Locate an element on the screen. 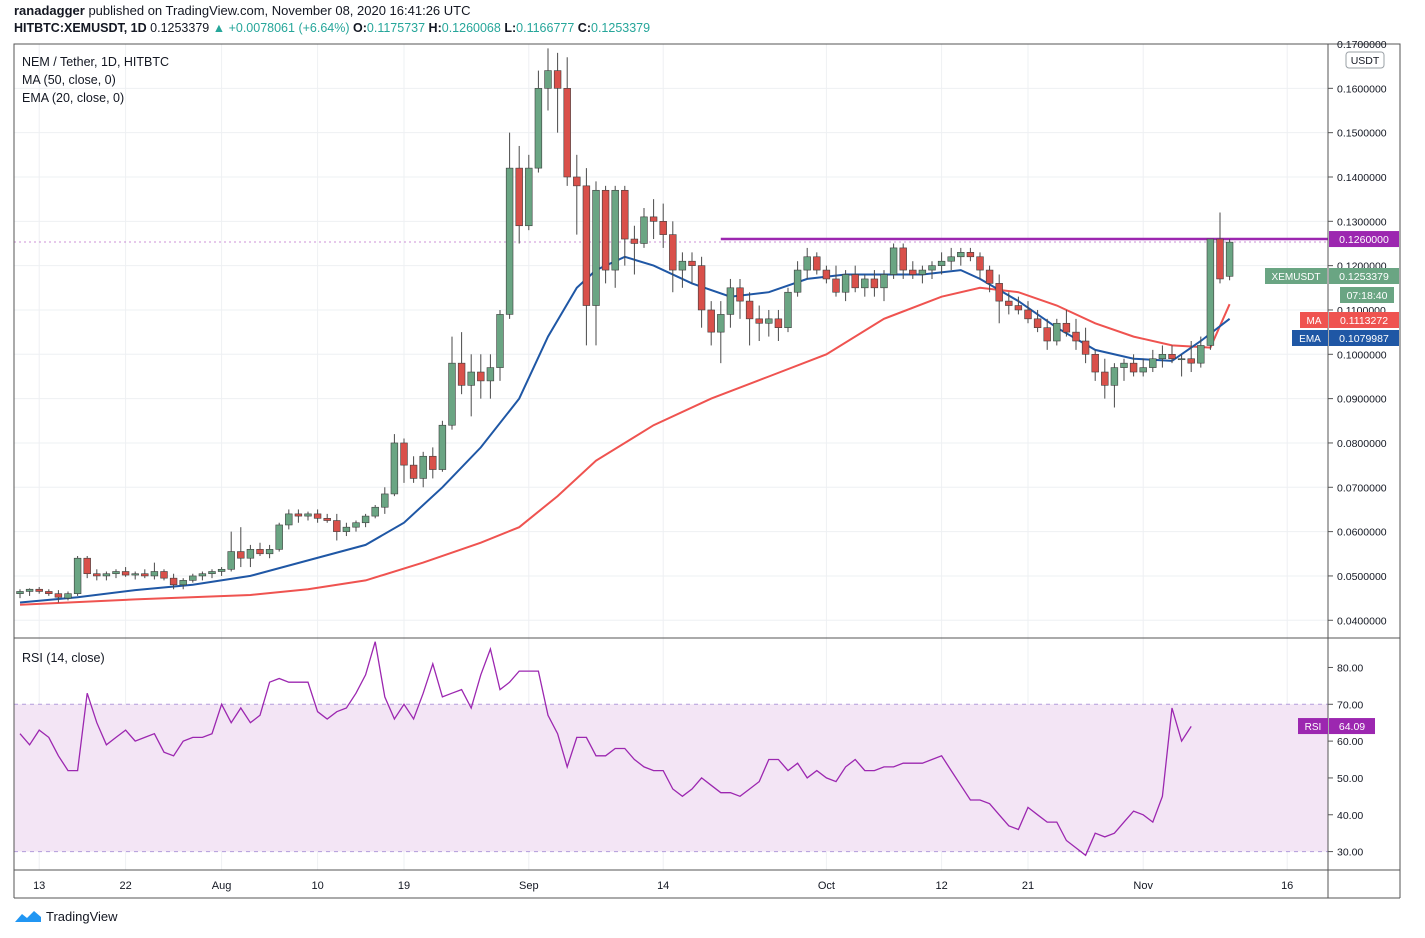 The width and height of the screenshot is (1425, 938). author-name: ranadagger is located at coordinates (49, 10).